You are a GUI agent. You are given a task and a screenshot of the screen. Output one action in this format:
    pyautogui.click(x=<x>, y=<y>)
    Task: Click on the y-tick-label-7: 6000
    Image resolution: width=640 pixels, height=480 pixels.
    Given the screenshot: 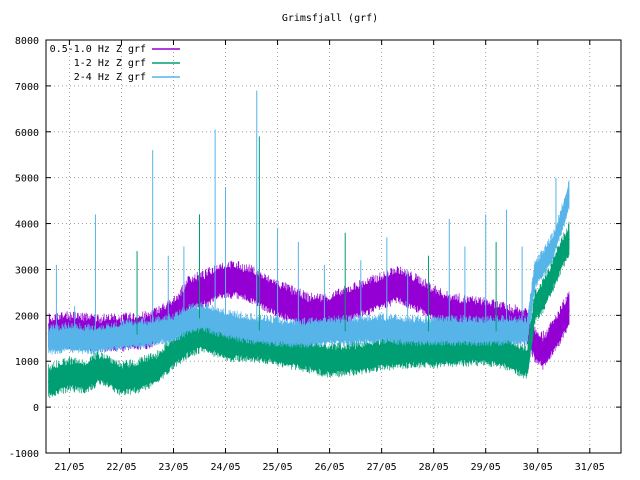 What is the action you would take?
    pyautogui.click(x=27, y=133)
    